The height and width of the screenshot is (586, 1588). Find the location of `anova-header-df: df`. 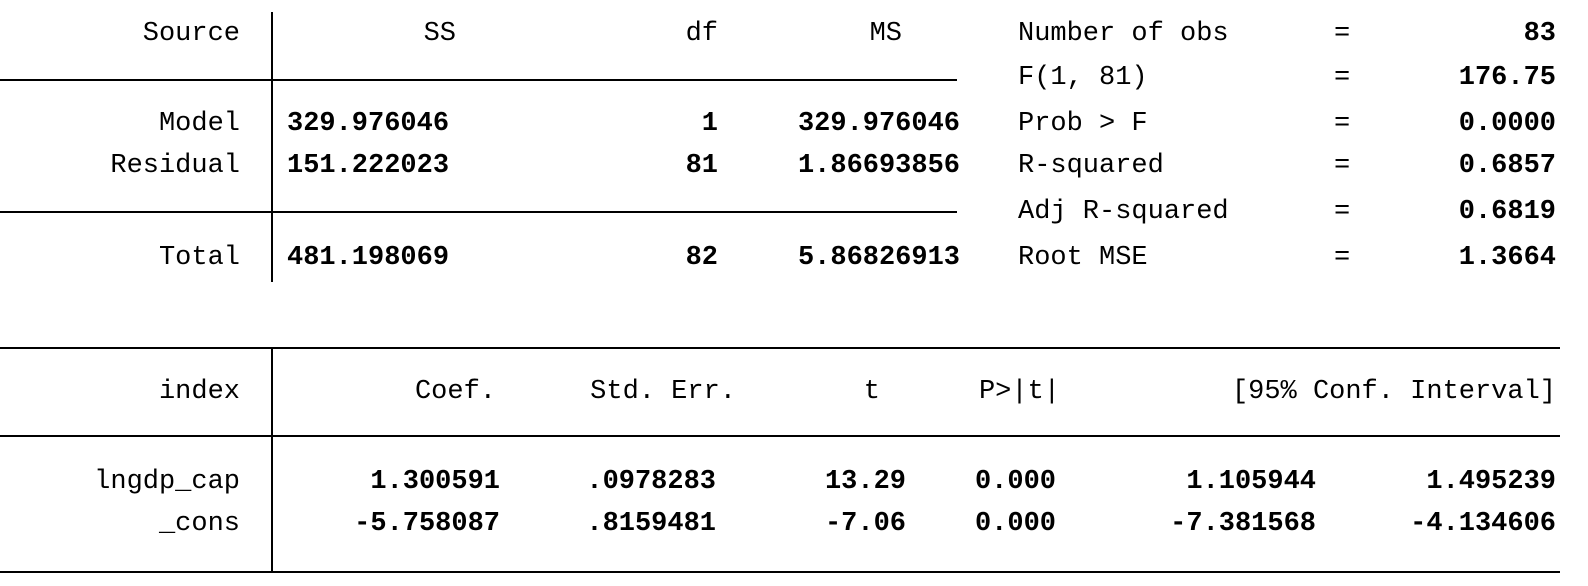

anova-header-df: df is located at coordinates (701, 34).